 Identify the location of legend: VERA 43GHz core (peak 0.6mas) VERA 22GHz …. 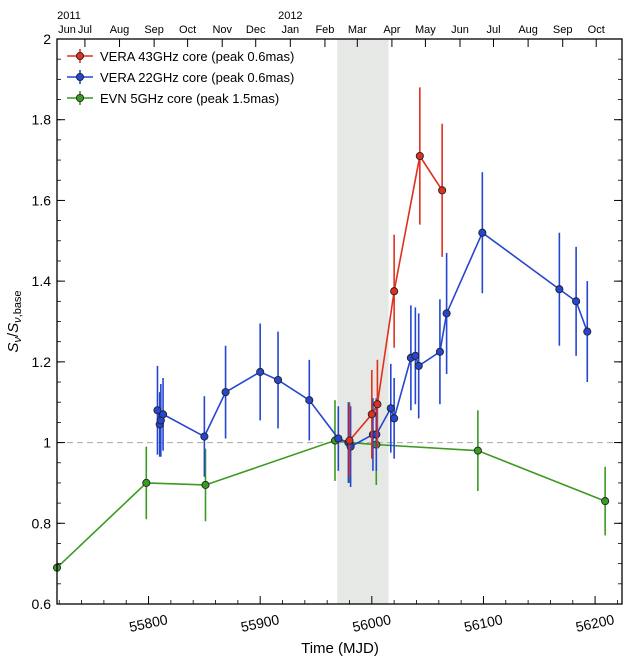
(180, 77).